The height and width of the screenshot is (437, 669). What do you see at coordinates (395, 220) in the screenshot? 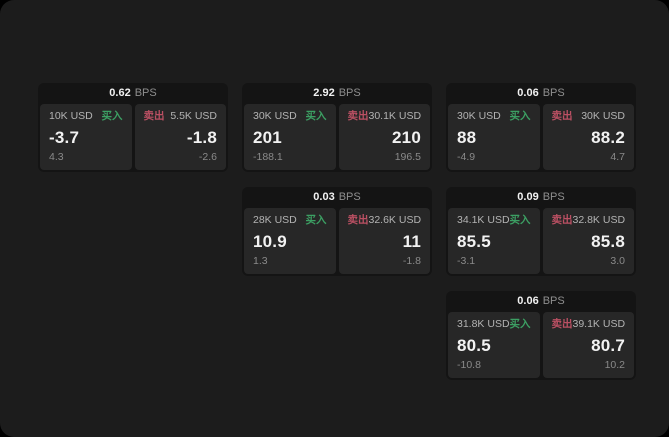
I see `sell-amount: 32.6K USD` at bounding box center [395, 220].